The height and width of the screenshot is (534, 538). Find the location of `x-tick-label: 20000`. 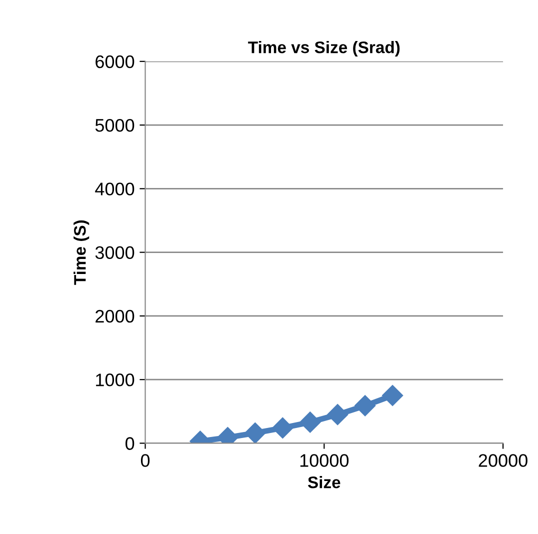

x-tick-label: 20000 is located at coordinates (503, 460).